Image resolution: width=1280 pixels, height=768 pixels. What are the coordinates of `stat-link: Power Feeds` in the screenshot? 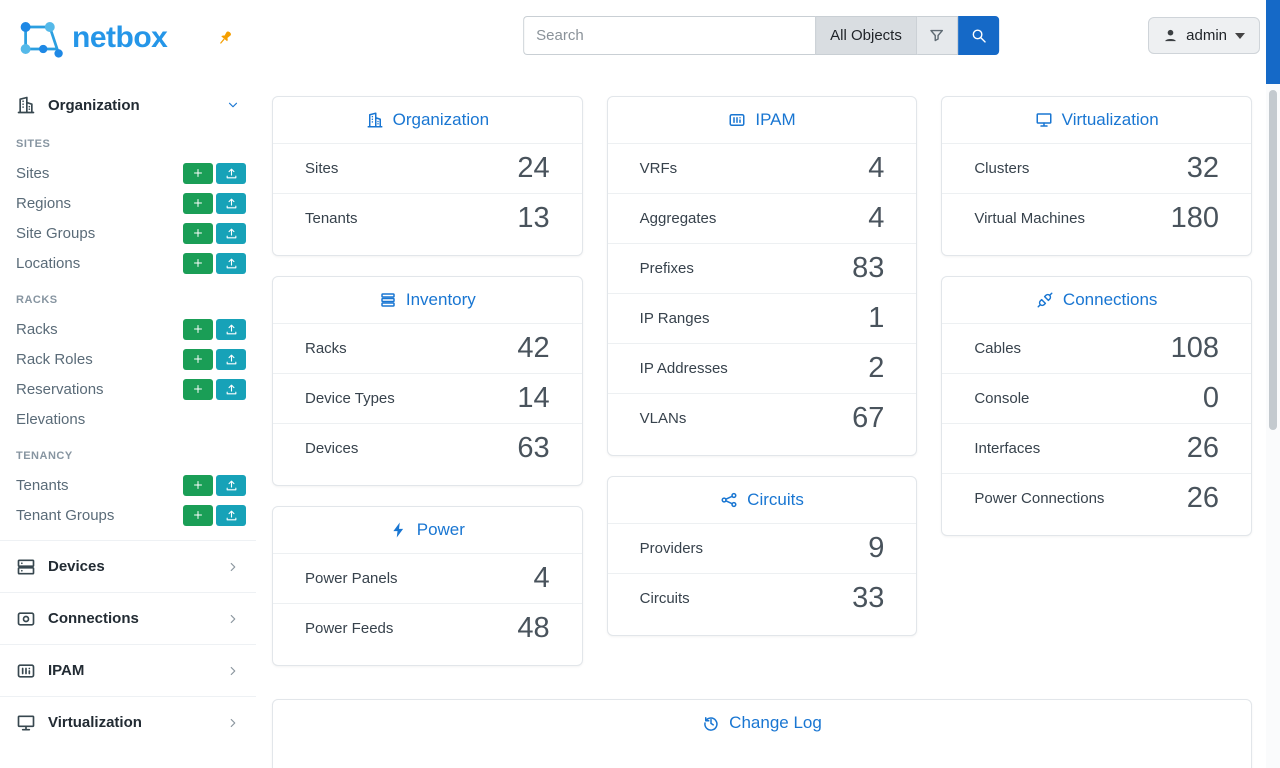 It's located at (349, 628).